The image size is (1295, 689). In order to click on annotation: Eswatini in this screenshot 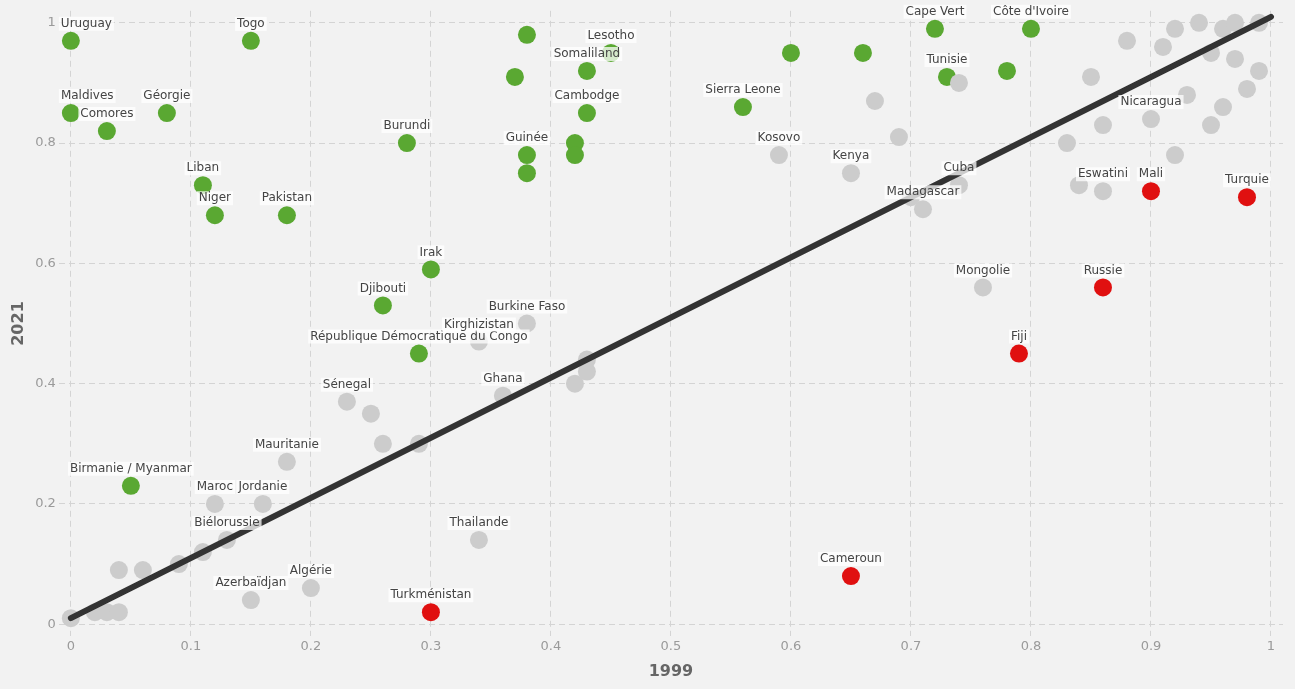, I will do `click(1102, 173)`.